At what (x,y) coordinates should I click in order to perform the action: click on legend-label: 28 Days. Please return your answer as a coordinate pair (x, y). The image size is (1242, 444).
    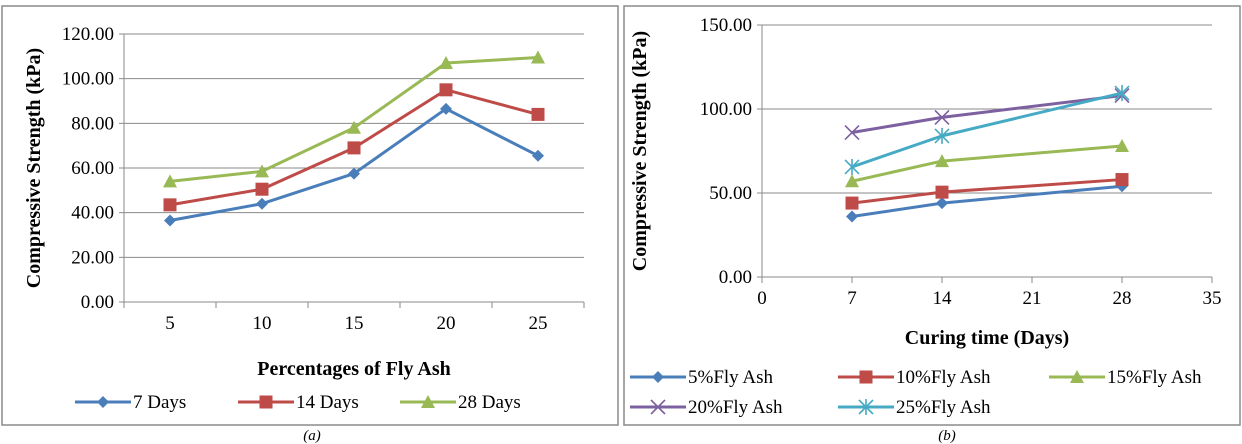
    Looking at the image, I should click on (489, 402).